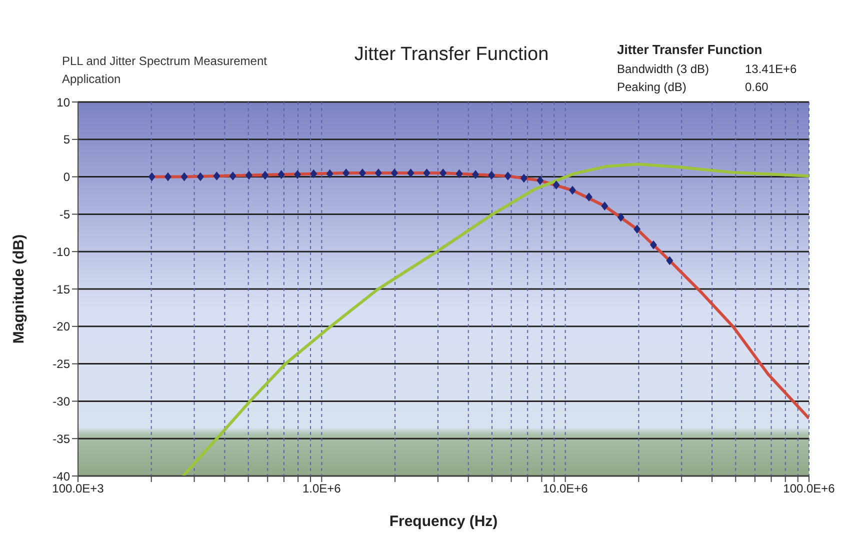  I want to click on y-axis-title: Magnitude (dB), so click(19, 289).